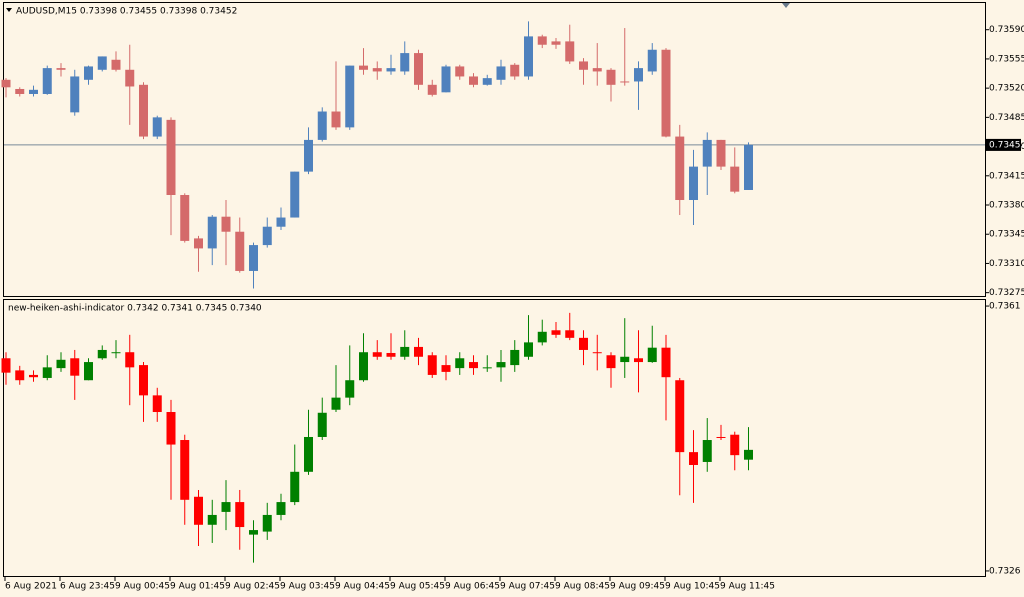 The image size is (1024, 597). I want to click on y-tick-label: 0.73555, so click(1006, 59).